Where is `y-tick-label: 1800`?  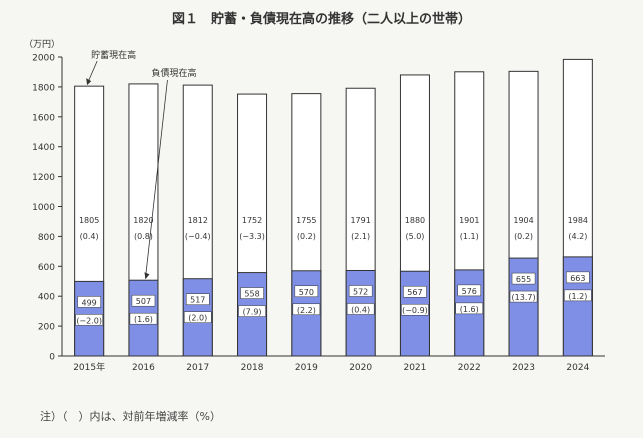
y-tick-label: 1800 is located at coordinates (43, 88).